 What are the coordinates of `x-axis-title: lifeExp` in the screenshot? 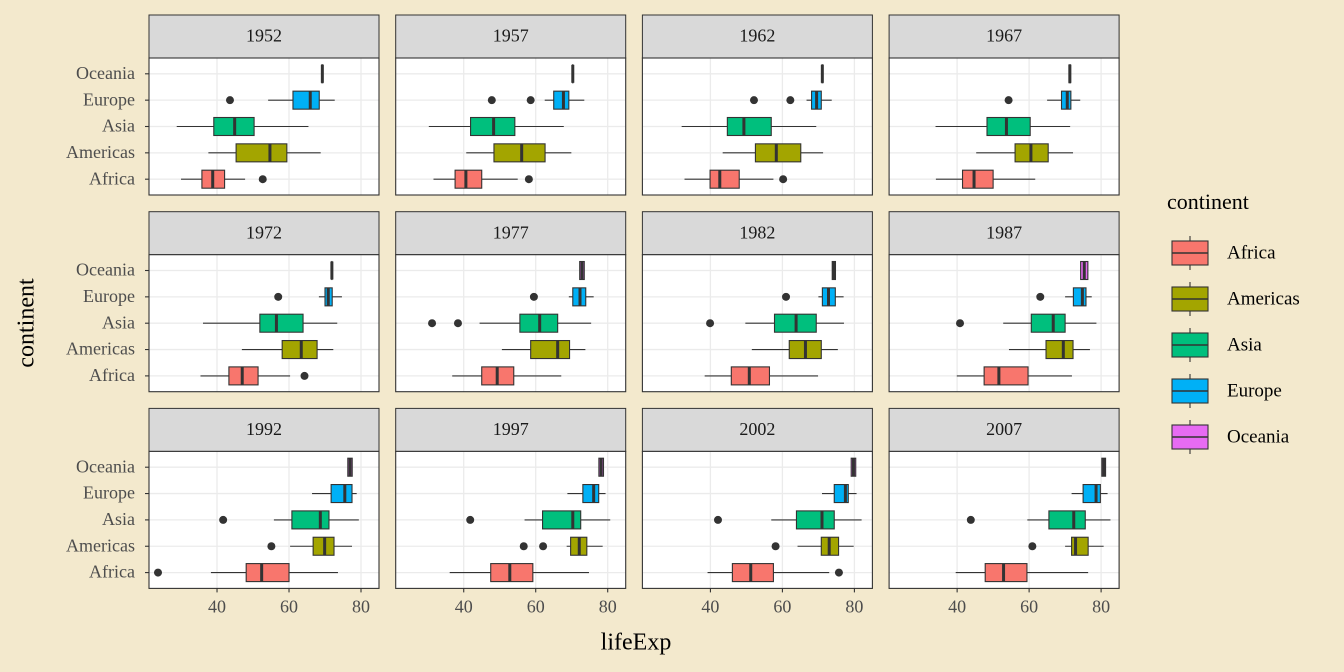 It's located at (636, 643).